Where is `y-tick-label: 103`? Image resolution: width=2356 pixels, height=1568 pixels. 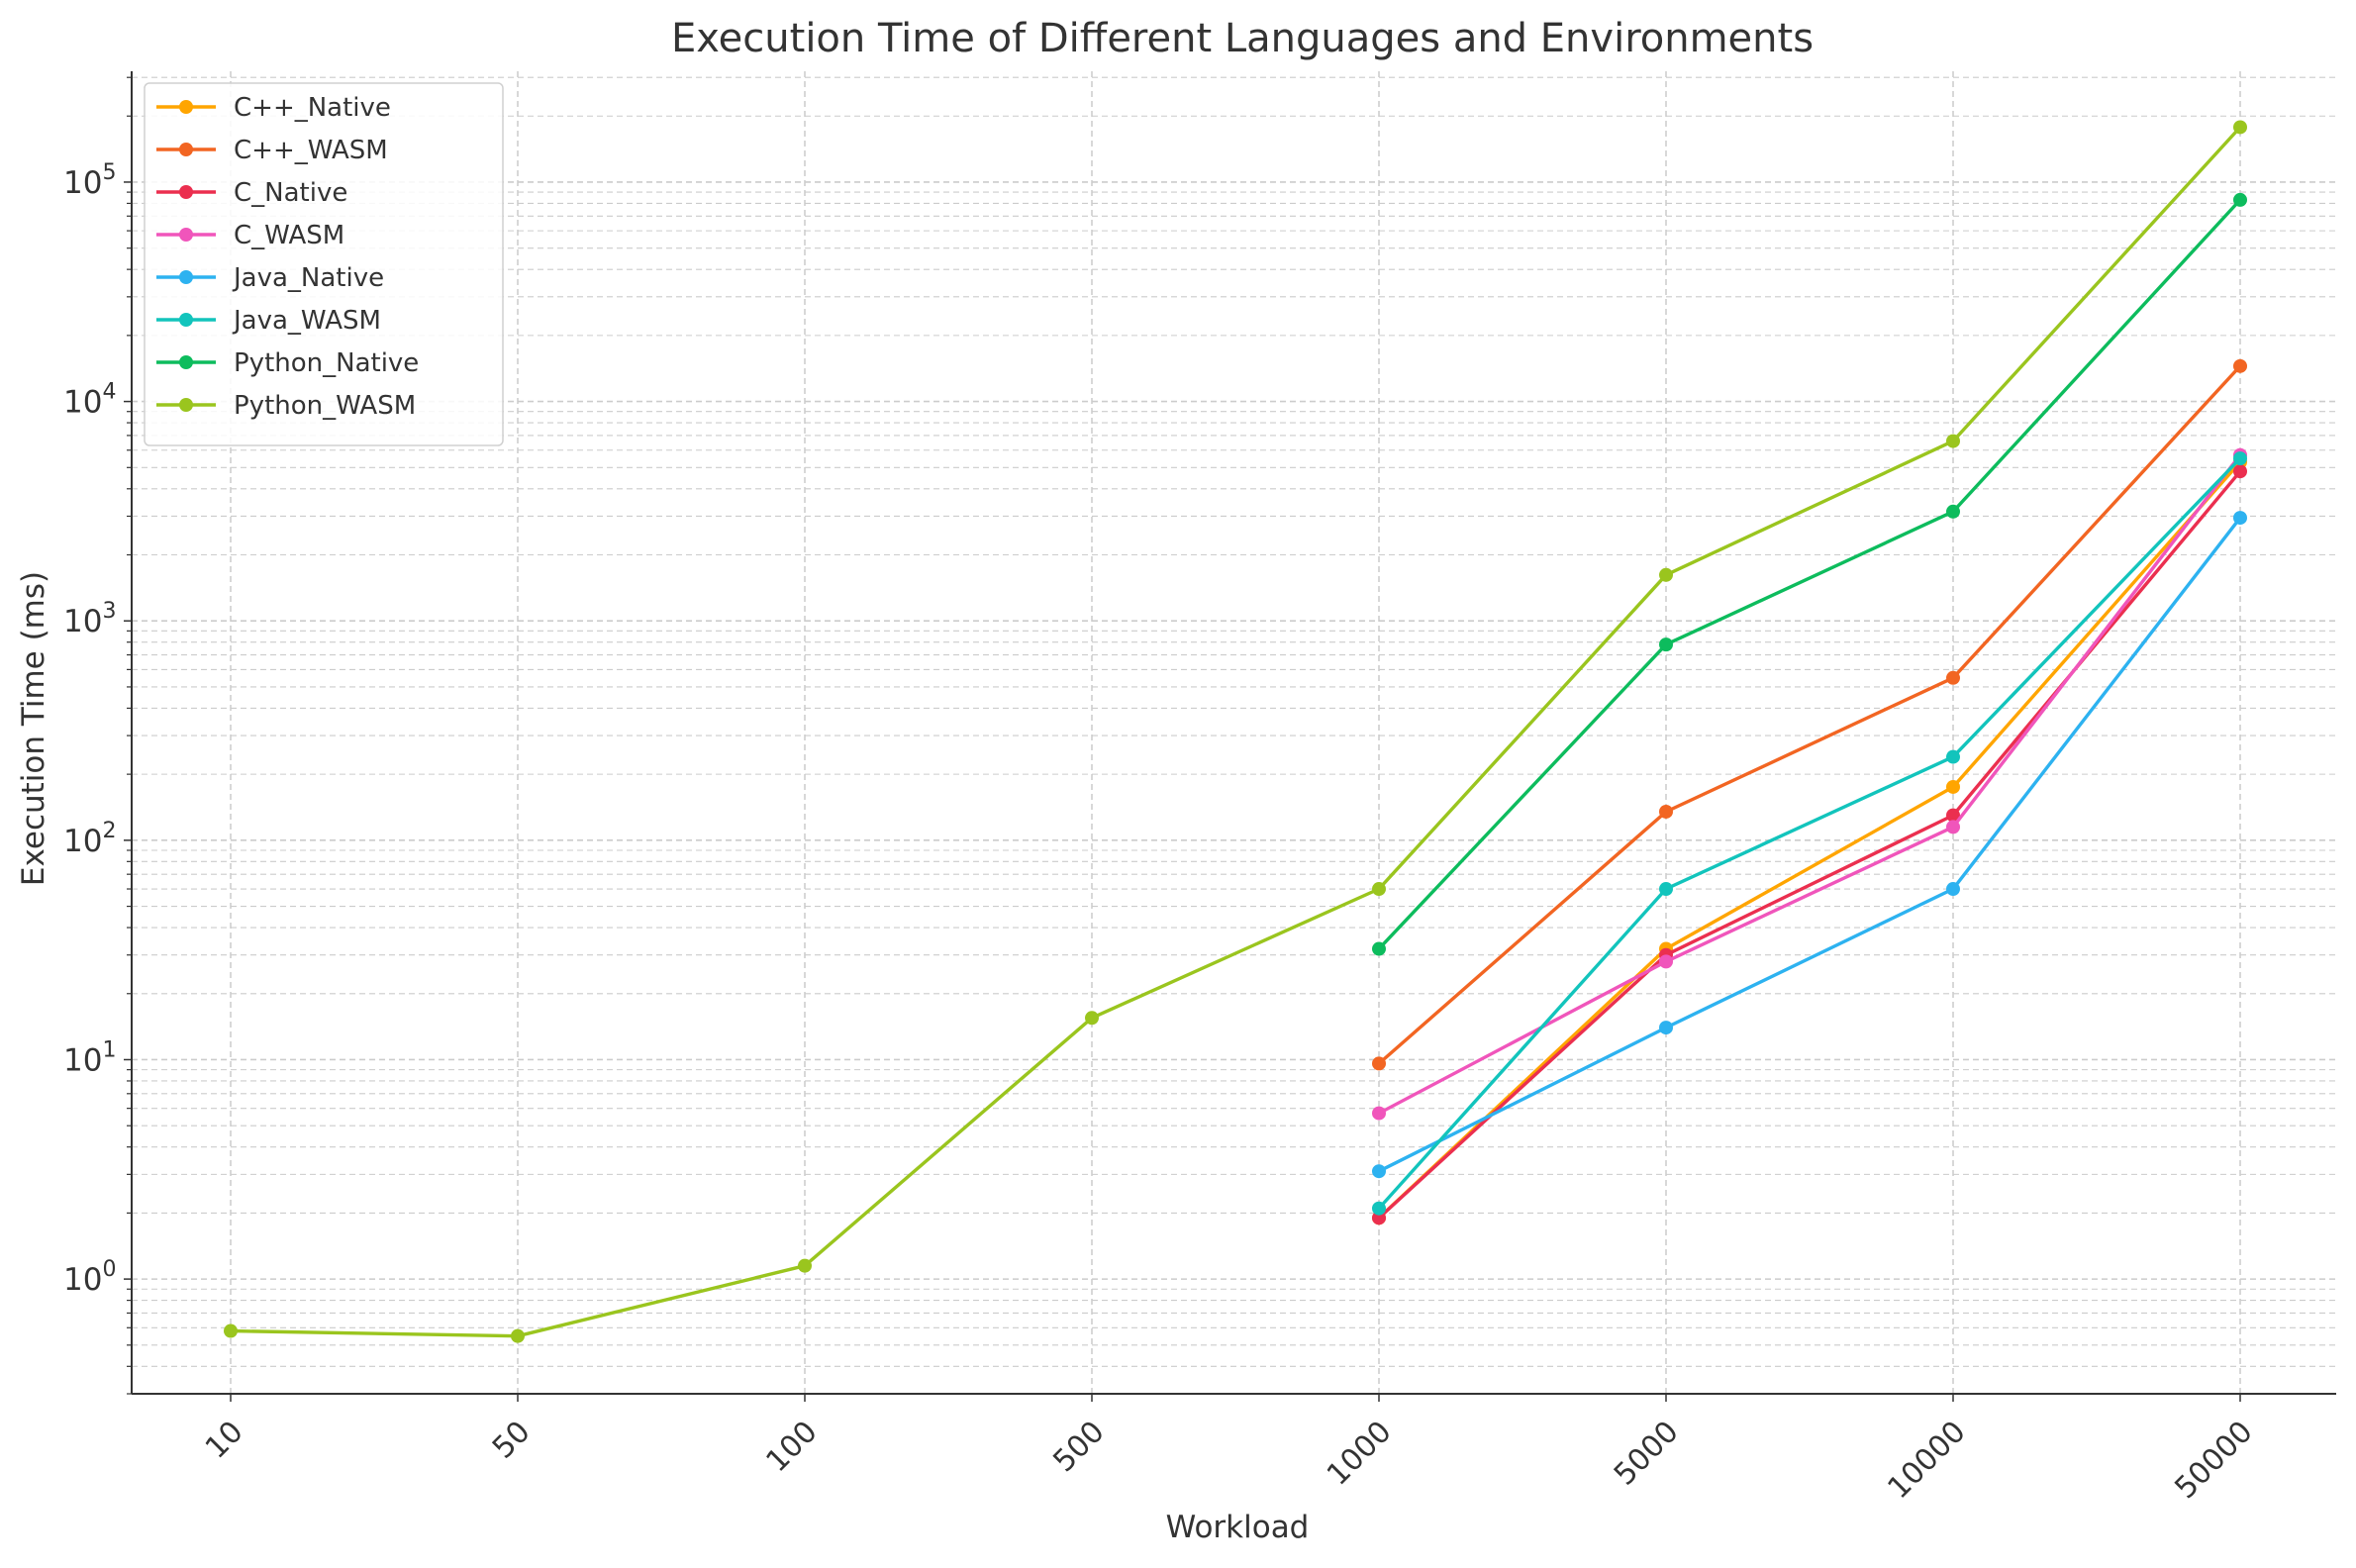
y-tick-label: 103 is located at coordinates (90, 619).